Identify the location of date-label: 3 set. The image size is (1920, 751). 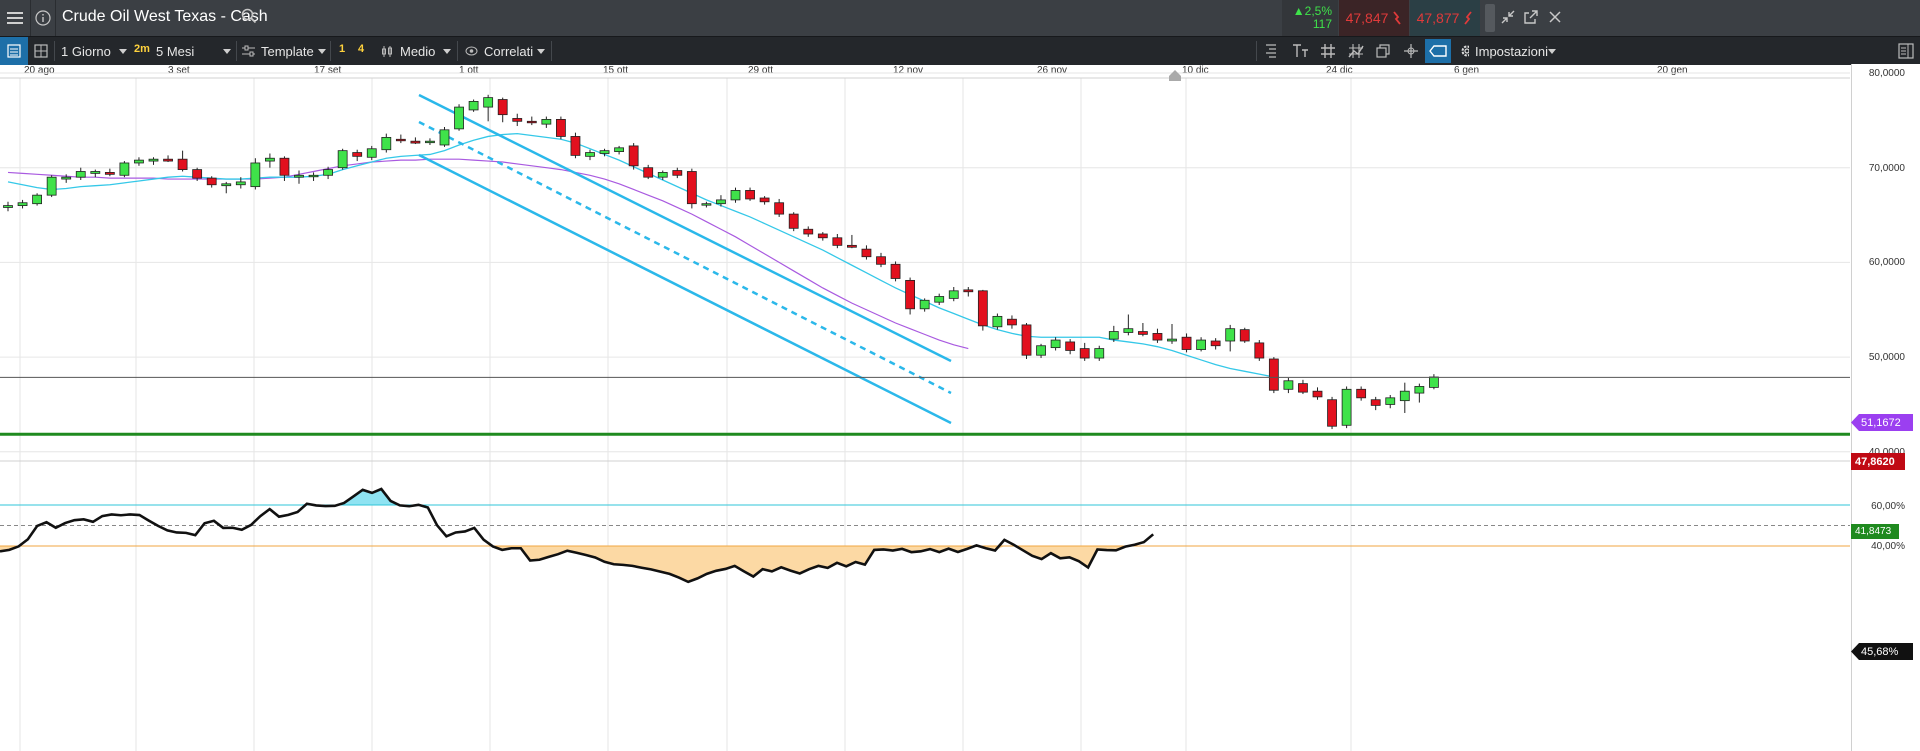
(179, 70).